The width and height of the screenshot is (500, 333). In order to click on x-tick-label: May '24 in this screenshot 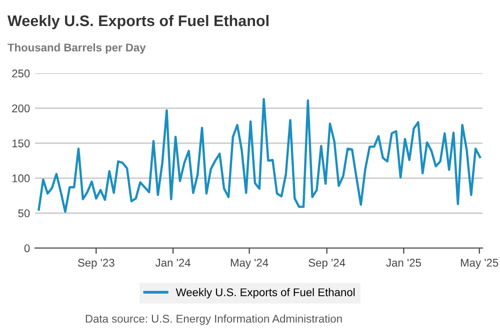, I will do `click(249, 263)`.